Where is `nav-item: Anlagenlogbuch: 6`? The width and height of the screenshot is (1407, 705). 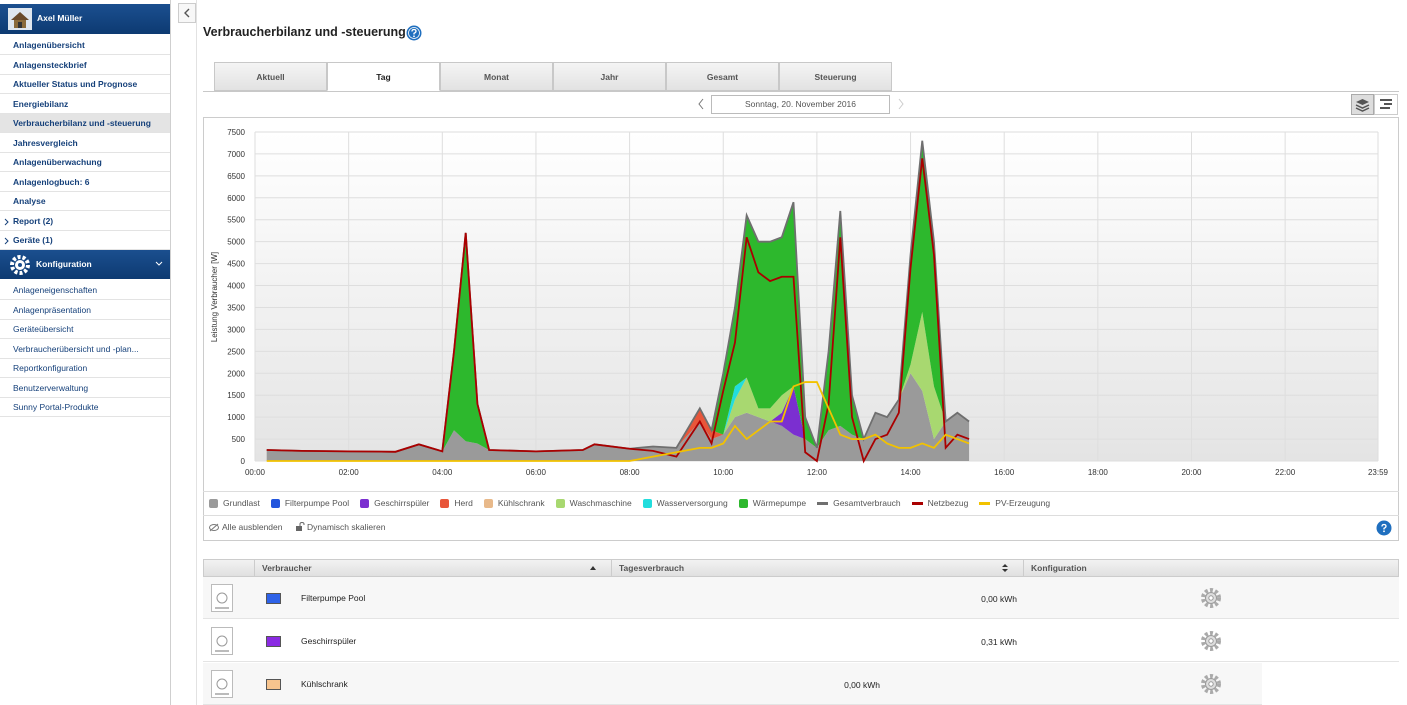 nav-item: Anlagenlogbuch: 6 is located at coordinates (85, 182).